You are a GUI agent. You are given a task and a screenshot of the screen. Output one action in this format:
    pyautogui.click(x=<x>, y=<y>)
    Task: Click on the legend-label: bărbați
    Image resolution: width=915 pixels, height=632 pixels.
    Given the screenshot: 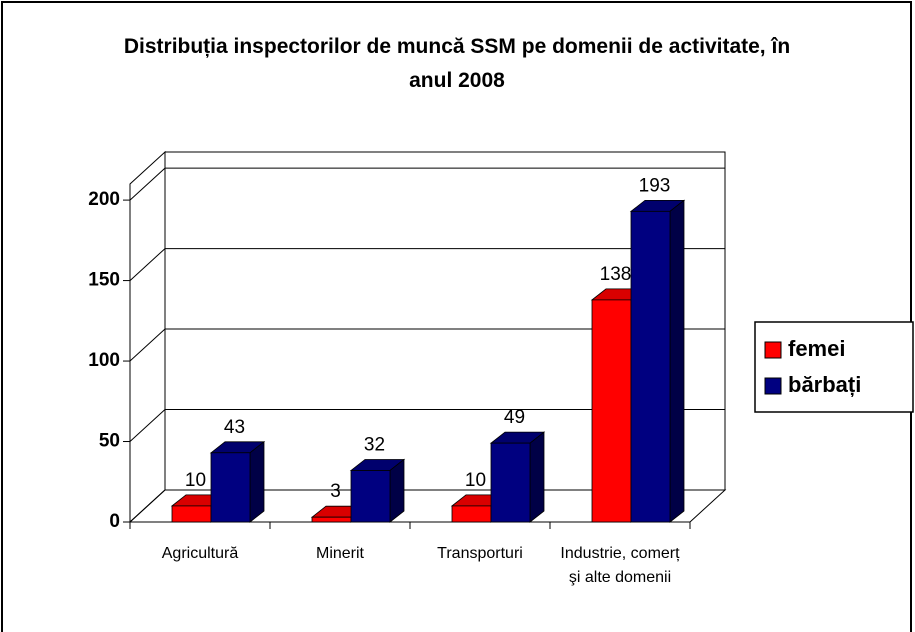 What is the action you would take?
    pyautogui.click(x=824, y=384)
    